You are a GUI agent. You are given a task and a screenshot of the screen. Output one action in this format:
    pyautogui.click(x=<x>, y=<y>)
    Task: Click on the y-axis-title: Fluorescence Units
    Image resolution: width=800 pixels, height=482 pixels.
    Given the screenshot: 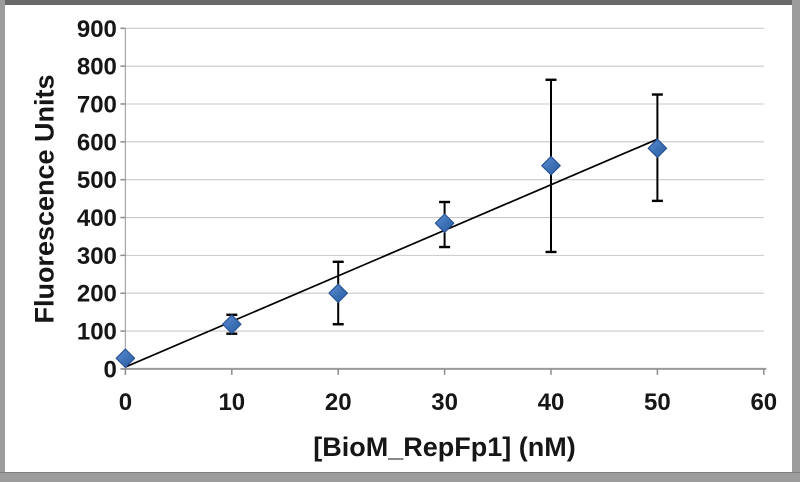 What is the action you would take?
    pyautogui.click(x=44, y=199)
    